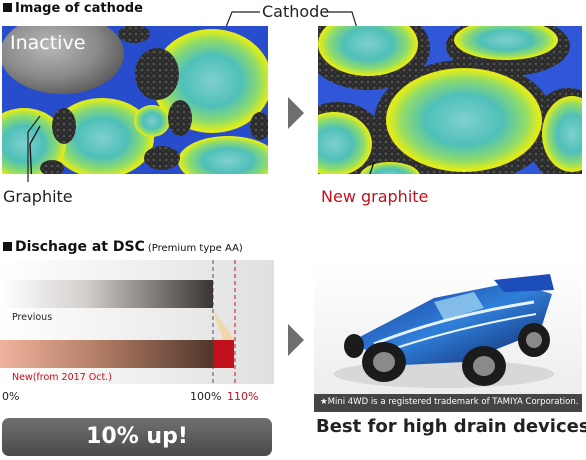 Image resolution: width=586 pixels, height=460 pixels. I want to click on new-bar, so click(117, 354).